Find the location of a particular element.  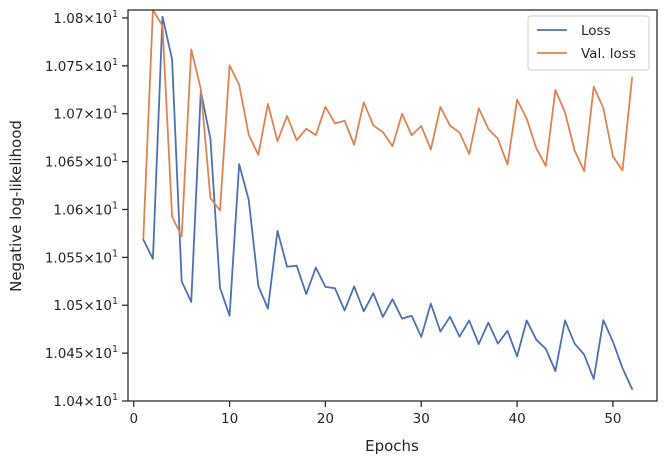

legend-label-val-loss: Val. loss is located at coordinates (608, 54).